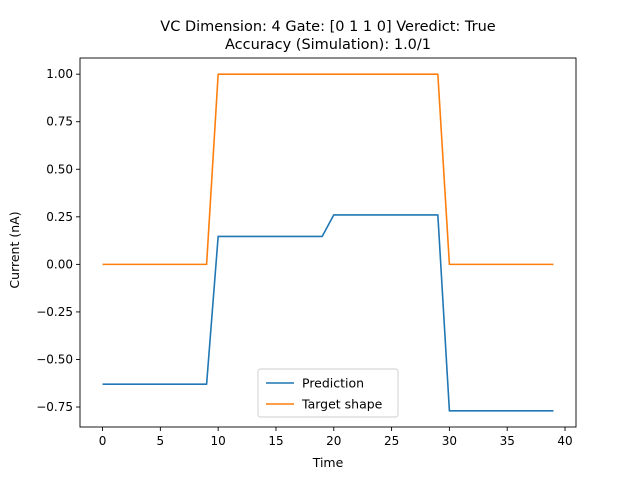 The width and height of the screenshot is (640, 480). I want to click on x-tick-label-7: 35, so click(507, 441).